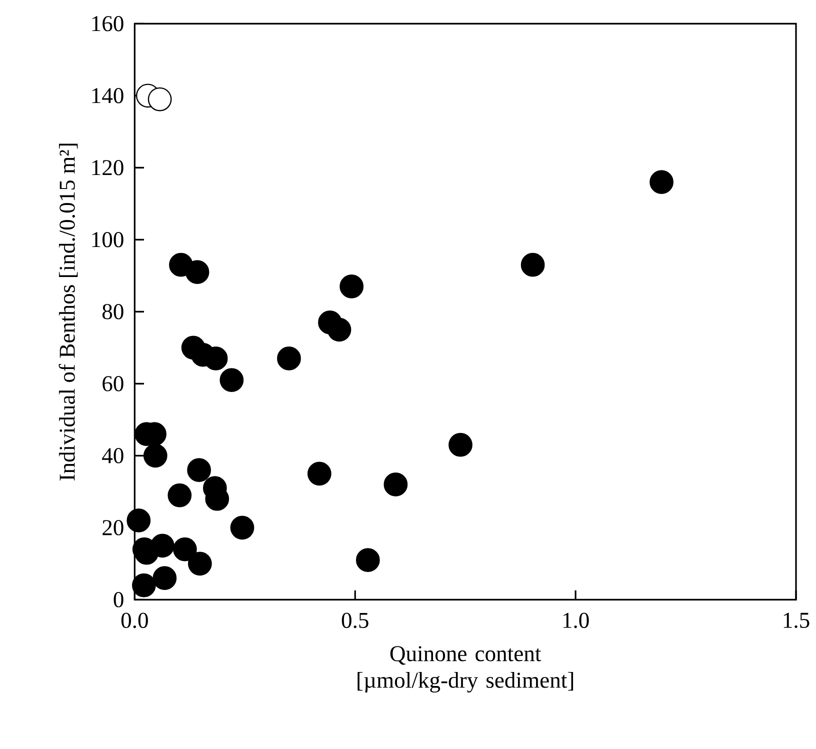 The image size is (816, 749). What do you see at coordinates (108, 168) in the screenshot?
I see `y-tick-label: 120` at bounding box center [108, 168].